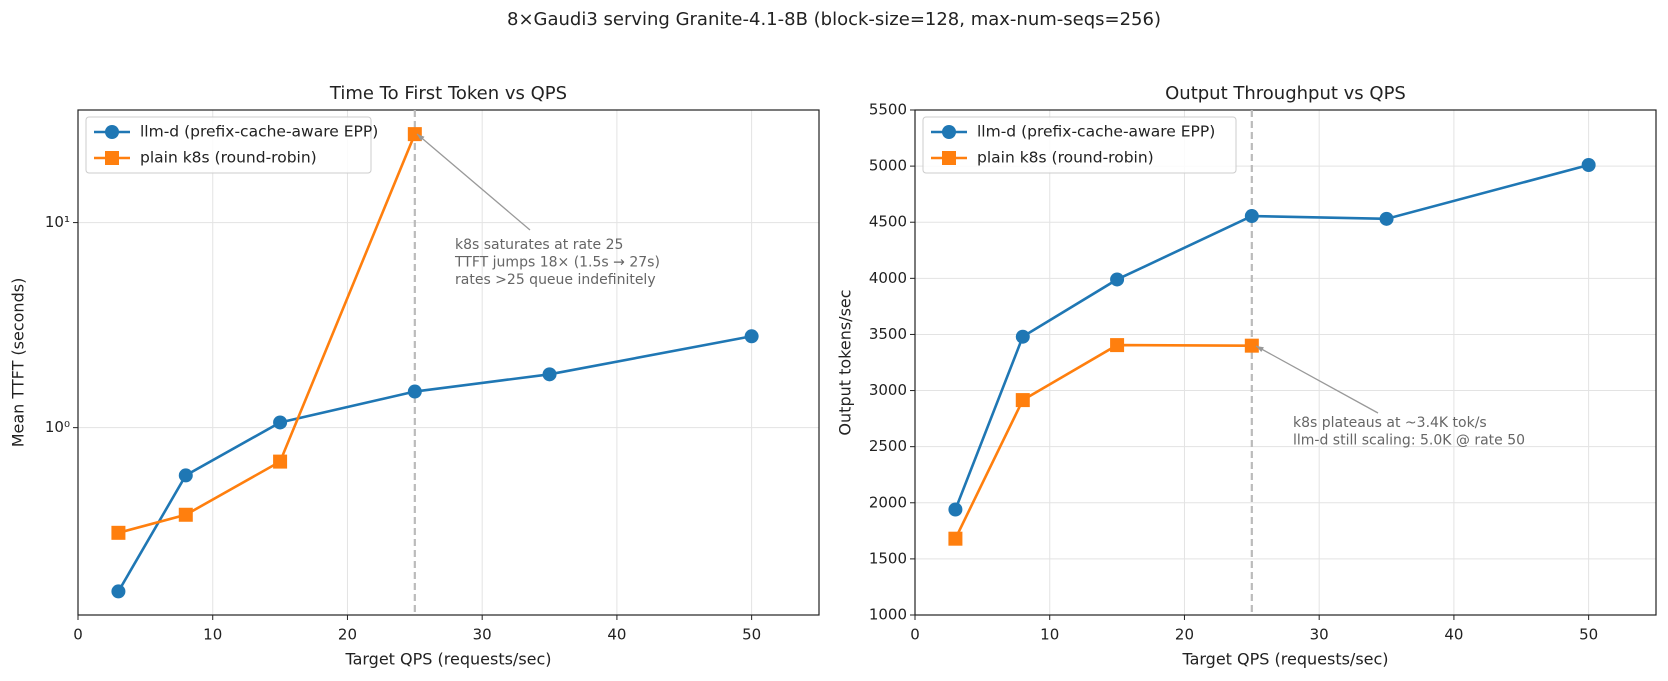  What do you see at coordinates (888, 615) in the screenshot?
I see `y-tick-label: 1000` at bounding box center [888, 615].